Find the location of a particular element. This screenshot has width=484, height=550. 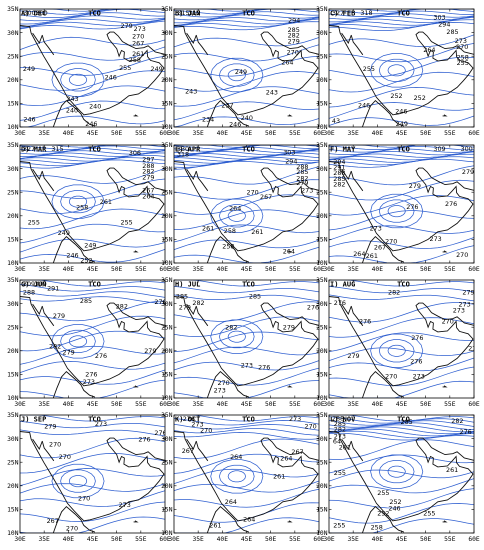

lat-tick-label: 25N is located at coordinates (13, 192).